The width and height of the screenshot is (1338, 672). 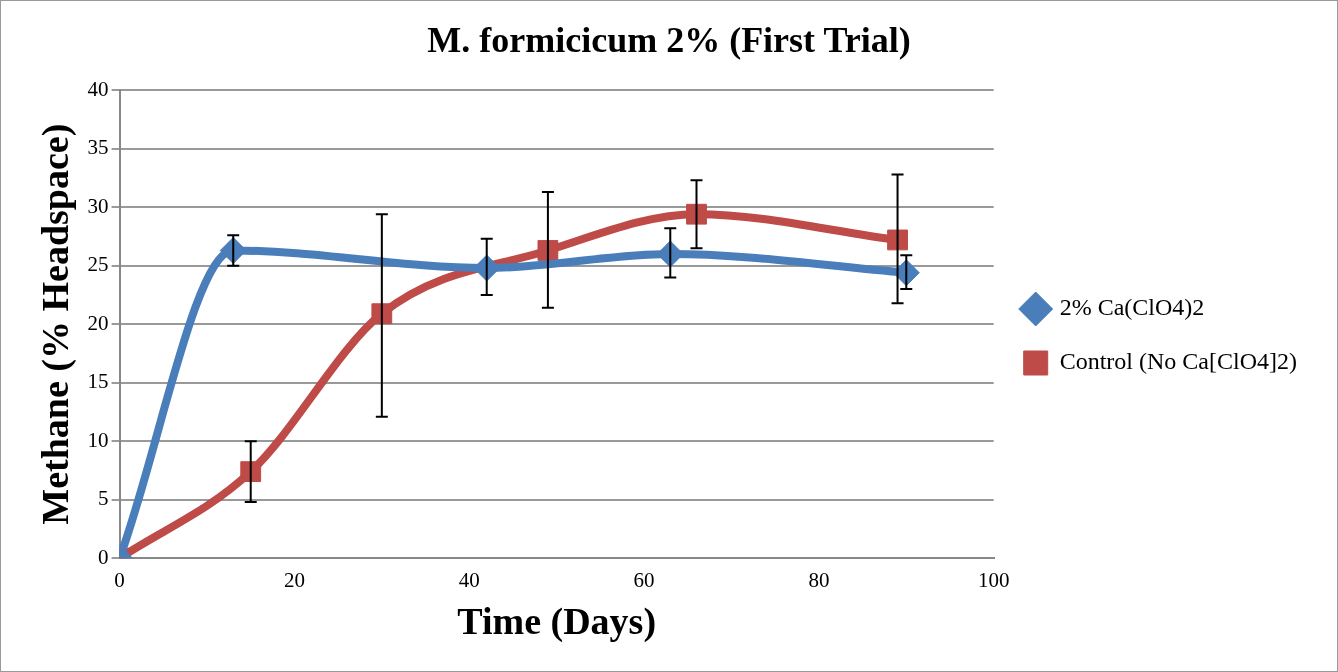 What do you see at coordinates (119, 580) in the screenshot?
I see `x-tick-label: 0` at bounding box center [119, 580].